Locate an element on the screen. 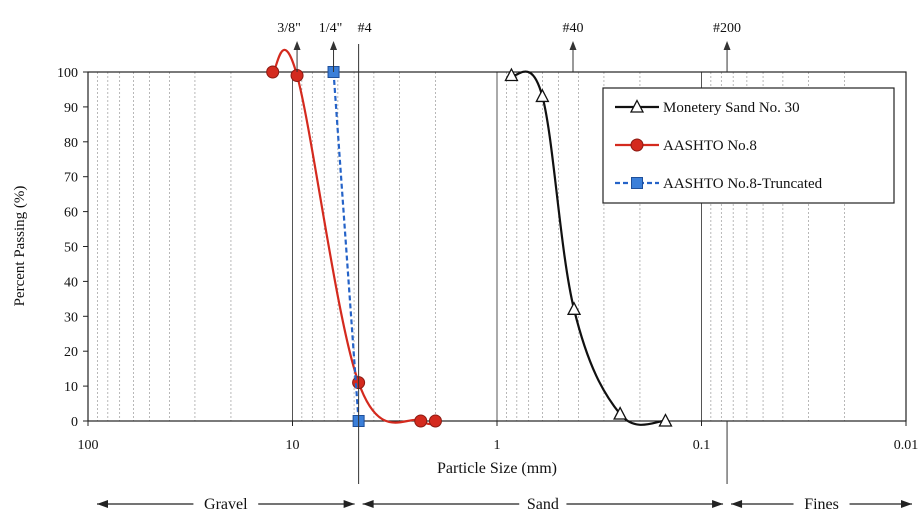 The width and height of the screenshot is (921, 515). y-tick-label: 90 is located at coordinates (71, 108).